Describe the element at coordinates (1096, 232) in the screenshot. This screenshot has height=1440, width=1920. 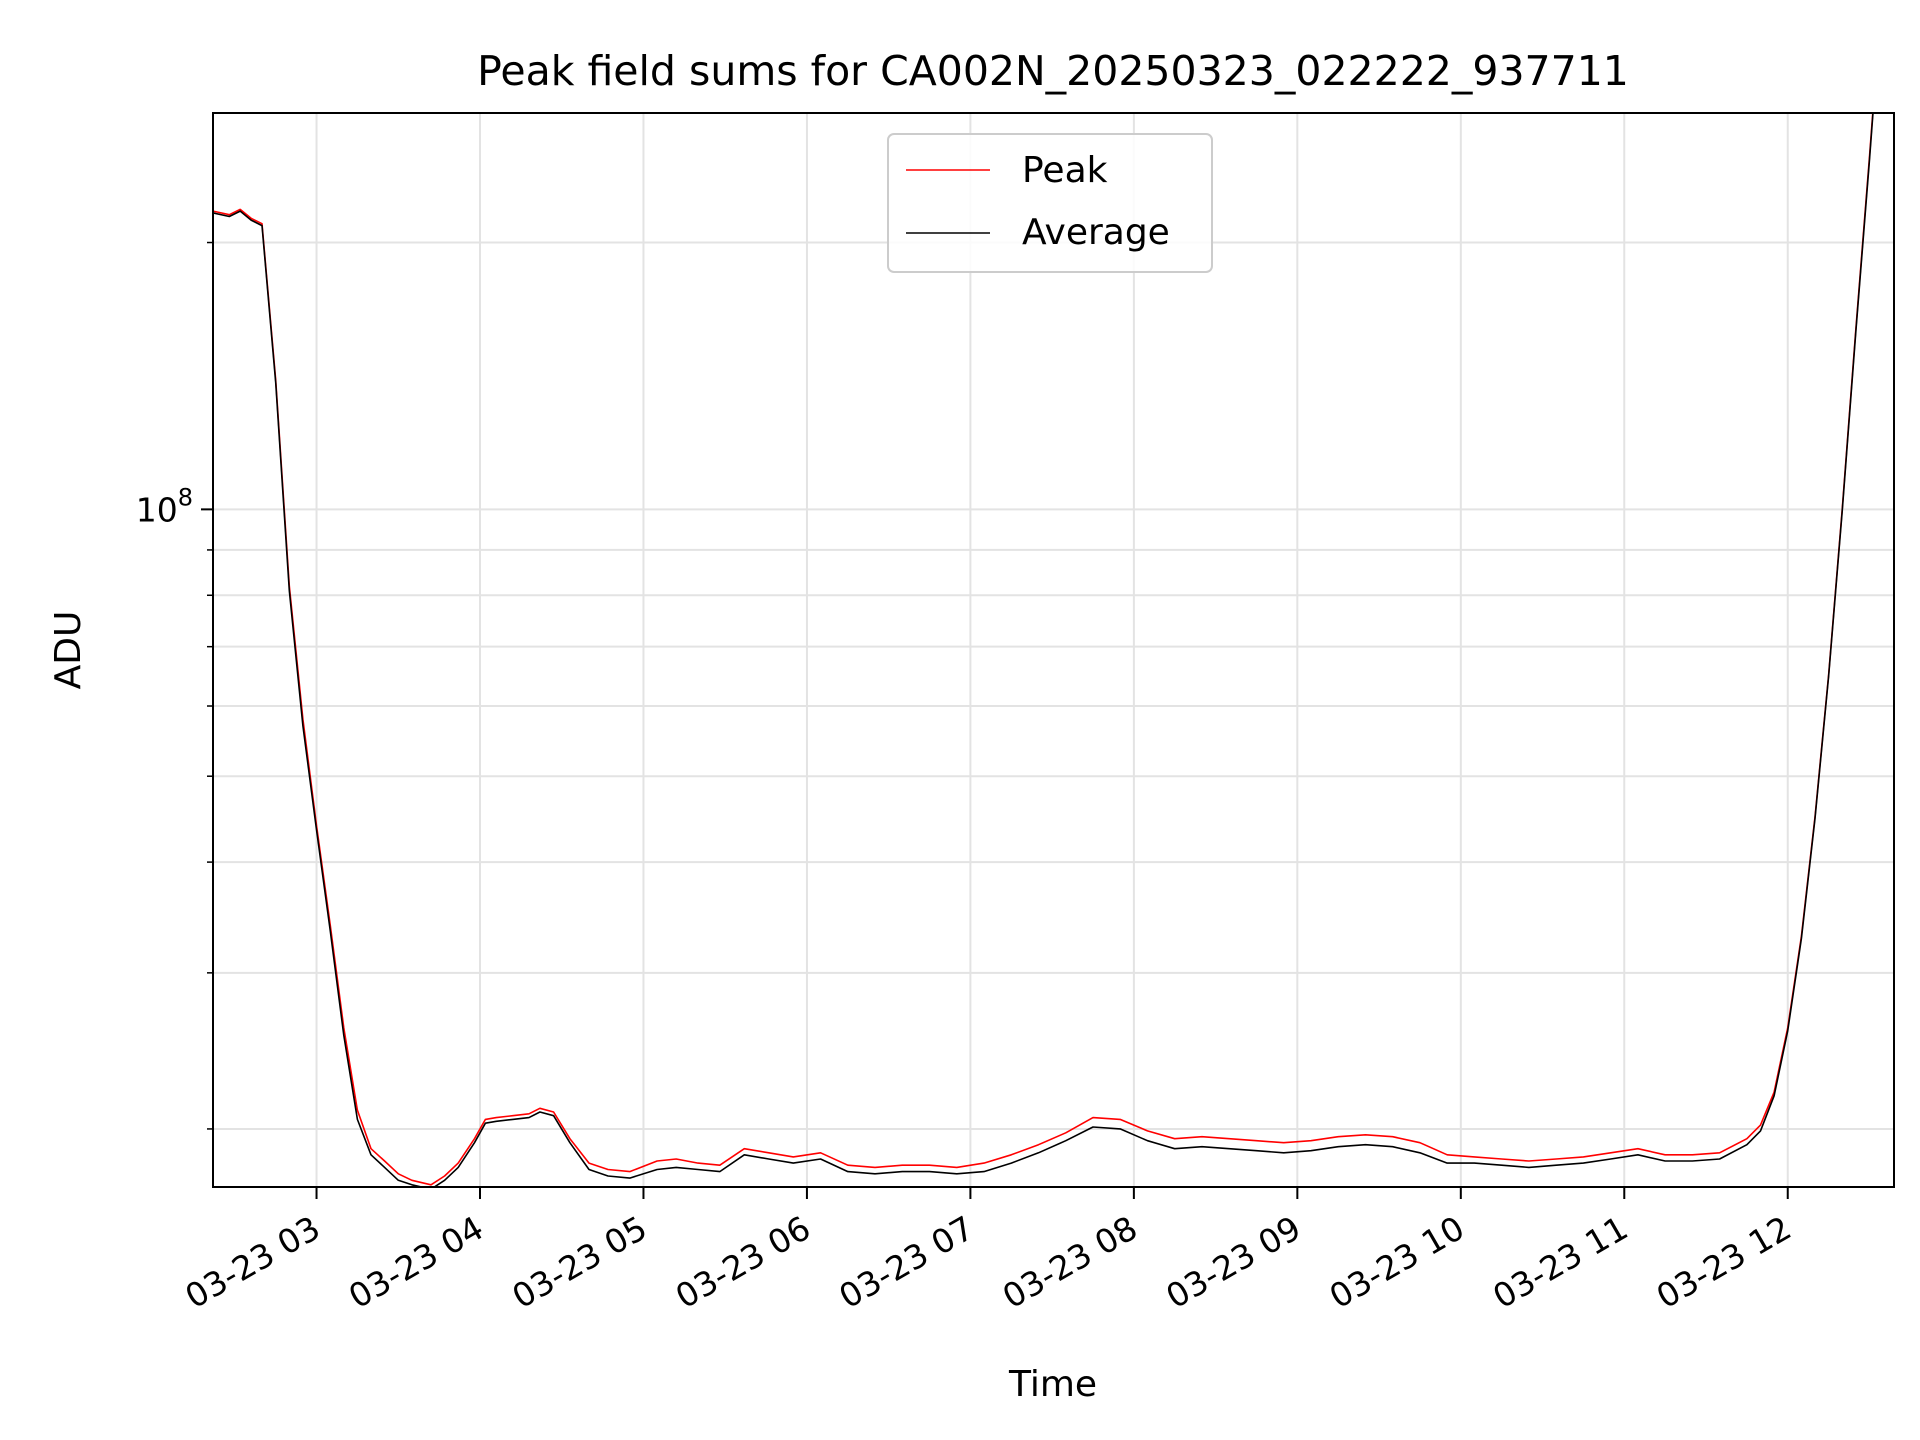
I see `legend-label-average: Average` at that location.